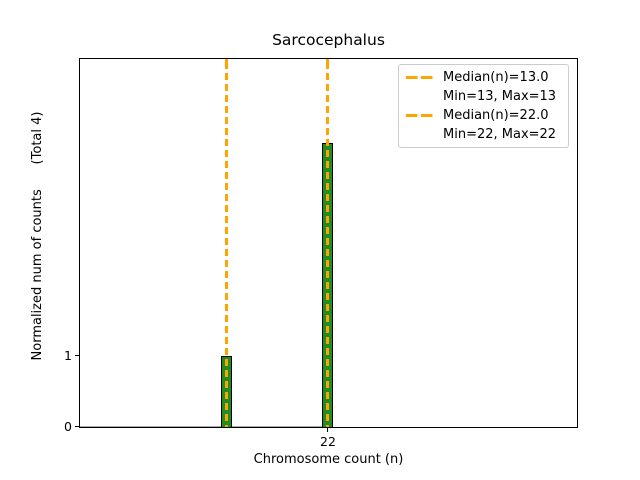 The image size is (640, 480). I want to click on legend-label: Min=13, Max=13, so click(500, 96).